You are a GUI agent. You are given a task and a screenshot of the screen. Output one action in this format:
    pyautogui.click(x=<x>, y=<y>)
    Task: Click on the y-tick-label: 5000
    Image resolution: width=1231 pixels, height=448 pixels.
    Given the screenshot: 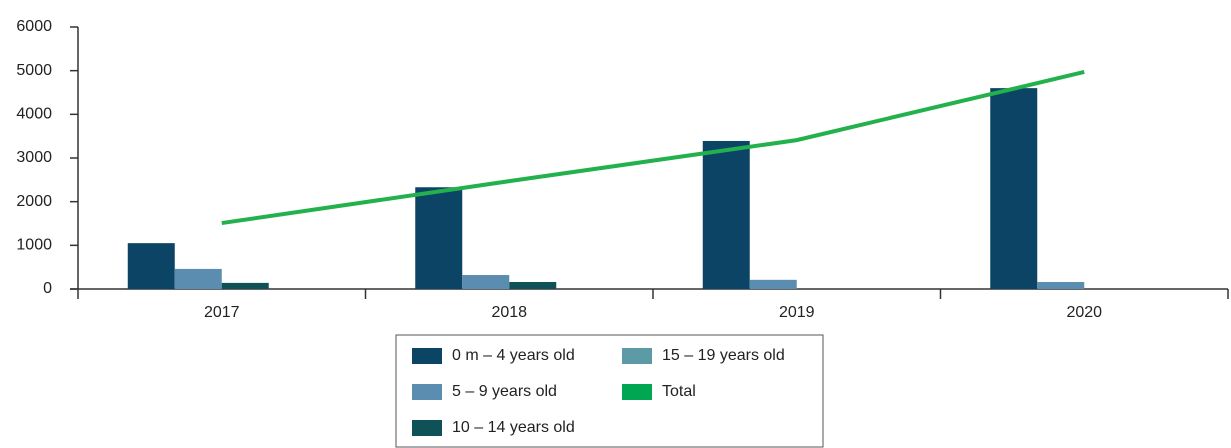 What is the action you would take?
    pyautogui.click(x=34, y=70)
    